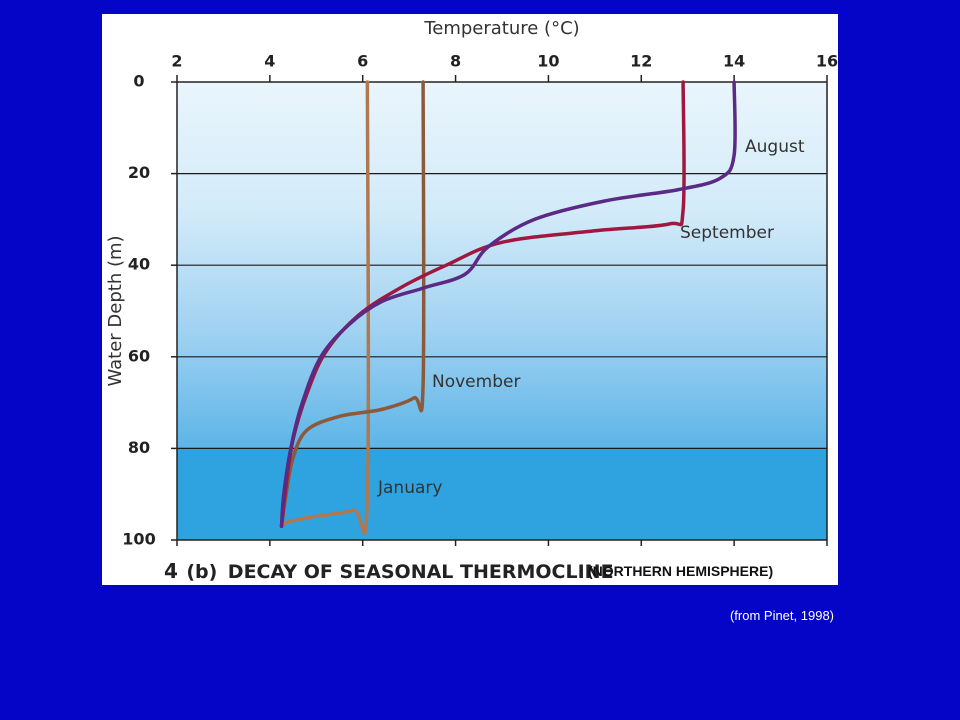 The height and width of the screenshot is (720, 960). Describe the element at coordinates (201, 572) in the screenshot. I see `figure-part: (b)` at that location.